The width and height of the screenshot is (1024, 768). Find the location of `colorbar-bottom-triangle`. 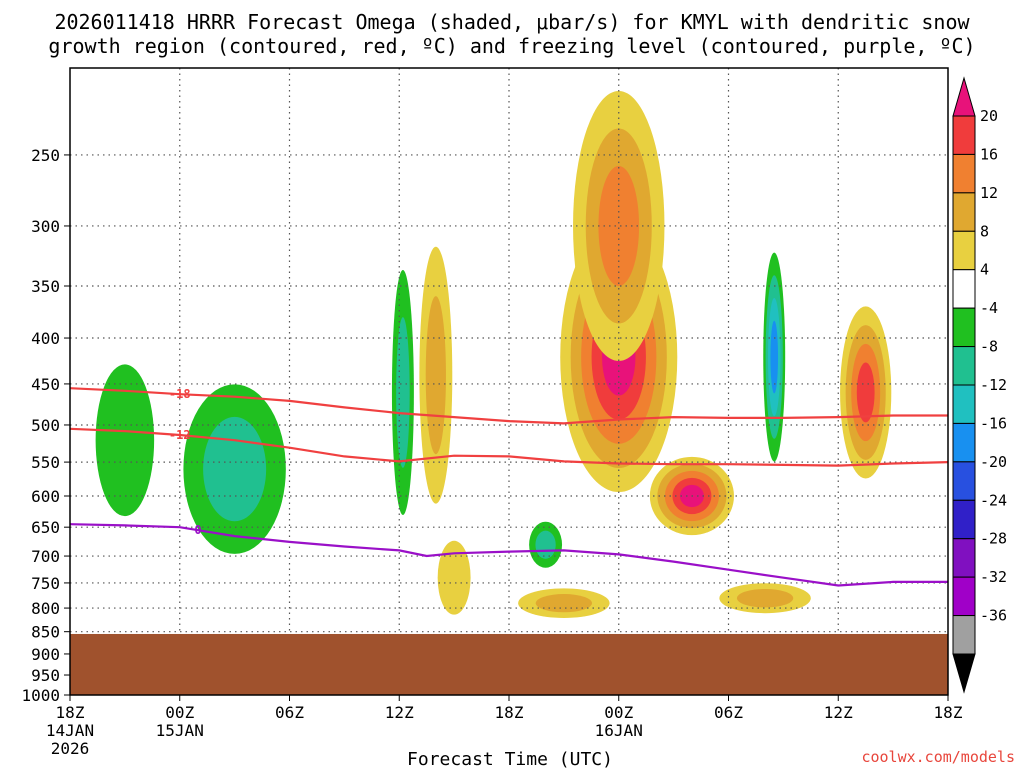

colorbar-bottom-triangle is located at coordinates (964, 673).